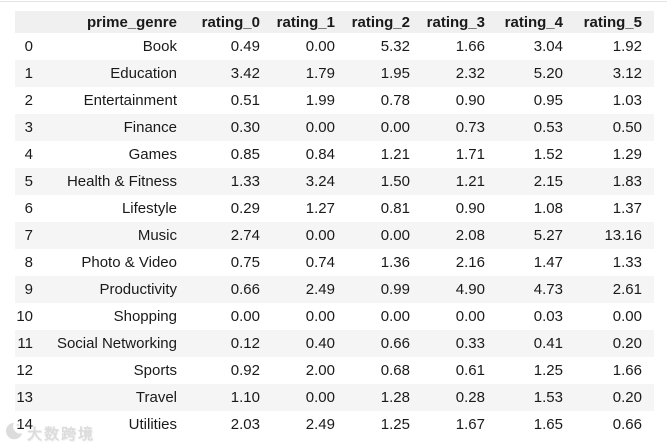 The width and height of the screenshot is (667, 448). What do you see at coordinates (334, 154) in the screenshot?
I see `table-row: 4 Games 0.85 0.84 1.21 1.71 1.52 1.29` at bounding box center [334, 154].